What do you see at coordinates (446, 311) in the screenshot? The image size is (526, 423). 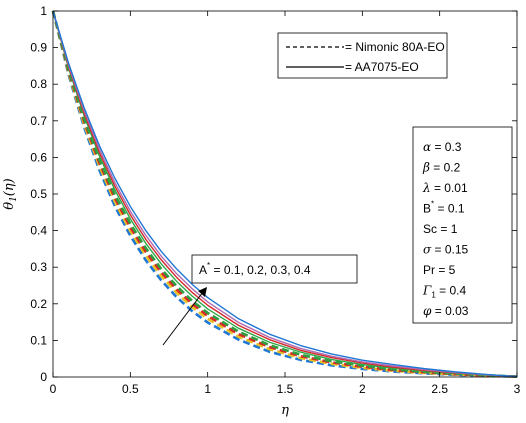 I see `parameter-line: φ = 0.03` at bounding box center [446, 311].